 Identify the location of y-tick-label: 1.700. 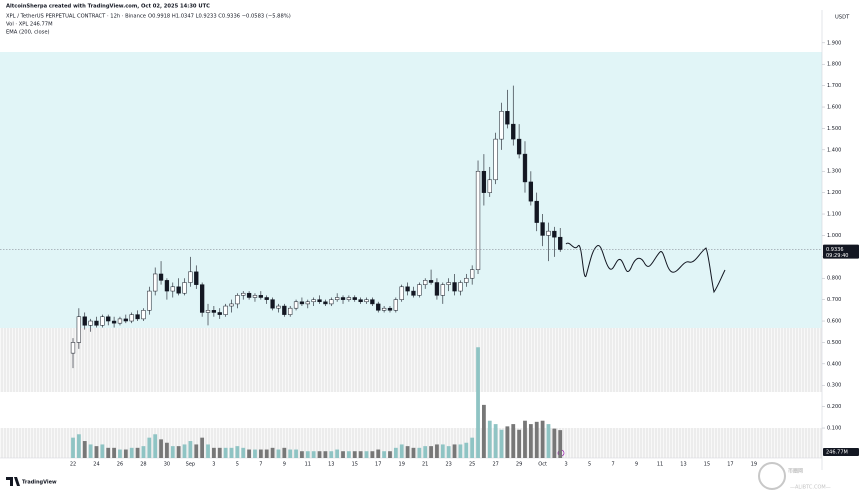
(834, 86).